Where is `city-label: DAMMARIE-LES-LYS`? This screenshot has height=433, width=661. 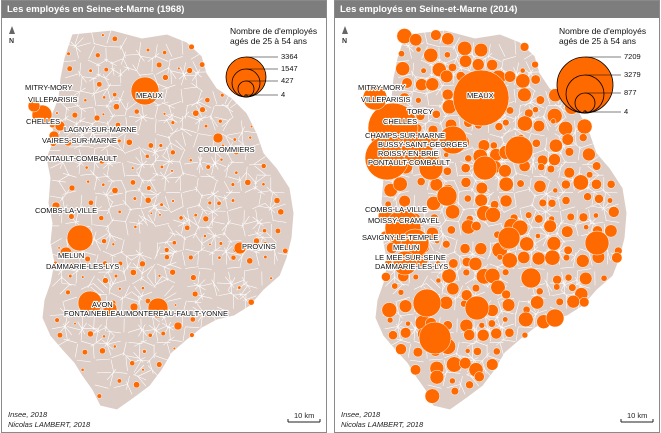
city-label: DAMMARIE-LES-LYS is located at coordinates (411, 266).